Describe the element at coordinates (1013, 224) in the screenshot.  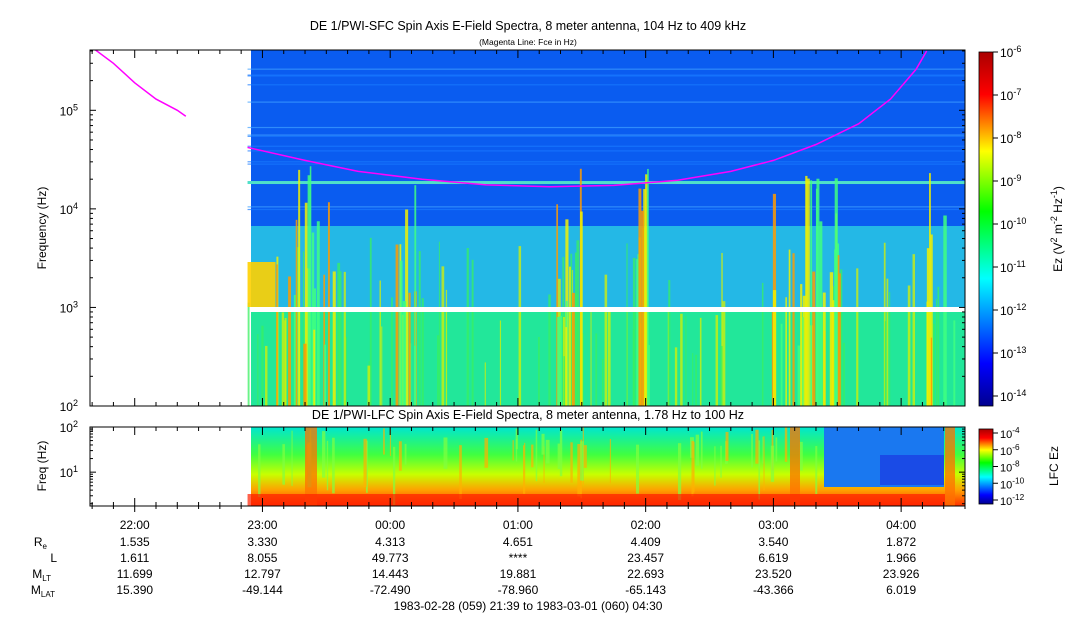
I see `sfc-colorbar-tick-label: 10-10` at that location.